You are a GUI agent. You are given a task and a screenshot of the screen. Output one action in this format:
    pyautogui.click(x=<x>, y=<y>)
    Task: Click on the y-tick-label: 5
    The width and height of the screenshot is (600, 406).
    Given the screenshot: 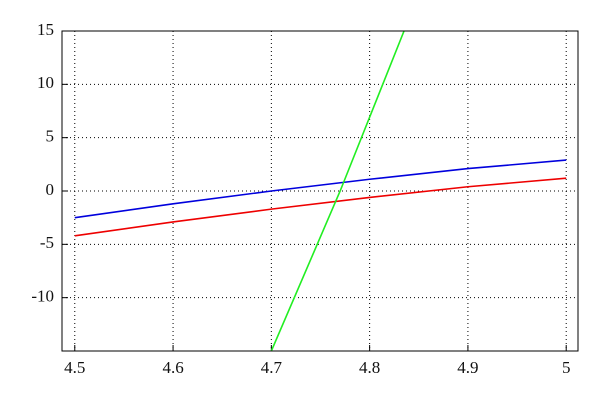 What is the action you would take?
    pyautogui.click(x=50, y=136)
    